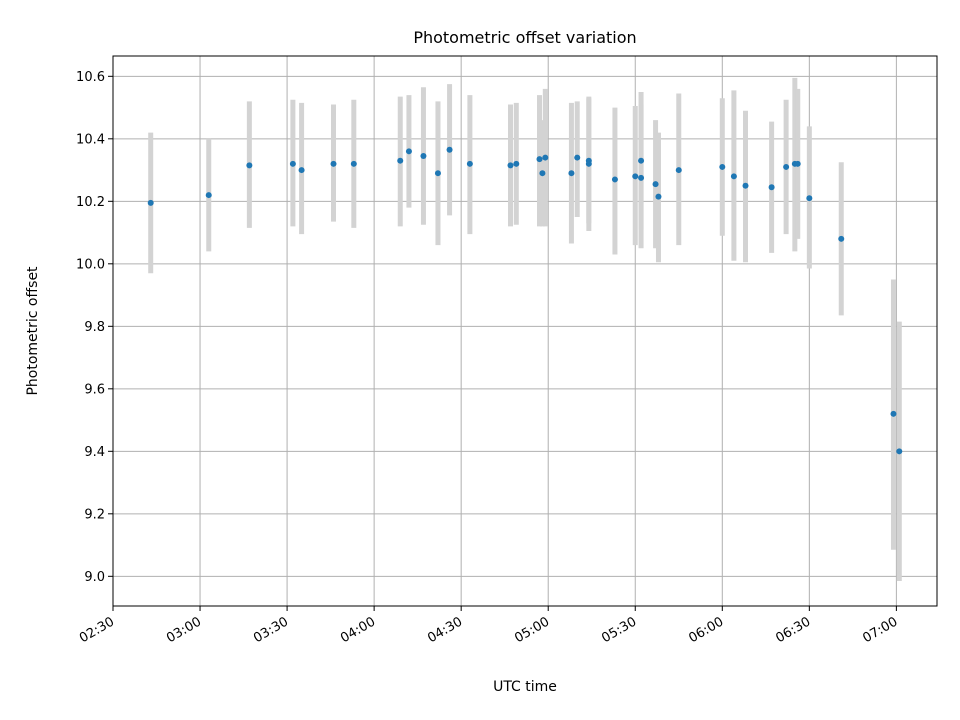  I want to click on x-tick-label: 05:30, so click(619, 630).